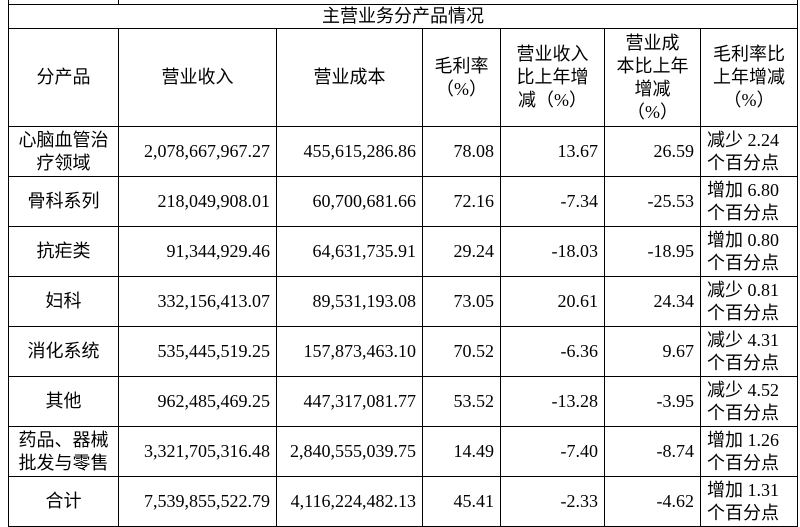  Describe the element at coordinates (749, 54) in the screenshot. I see `cell-line: 毛利率比` at that location.